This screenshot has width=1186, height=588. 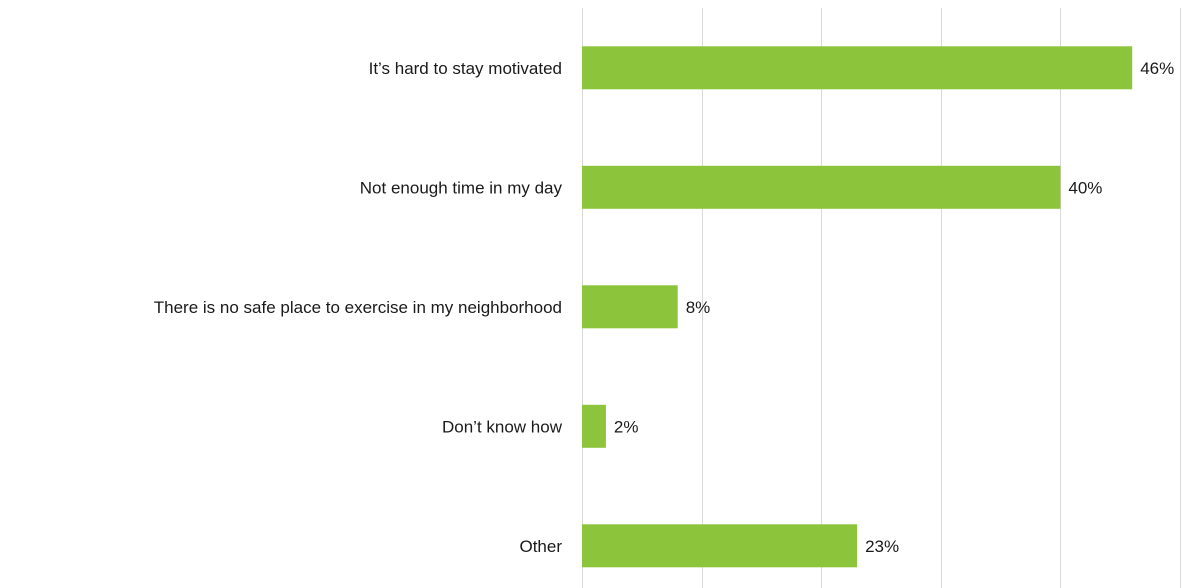 I want to click on category-label-1: Not enough time in my day, so click(x=461, y=187).